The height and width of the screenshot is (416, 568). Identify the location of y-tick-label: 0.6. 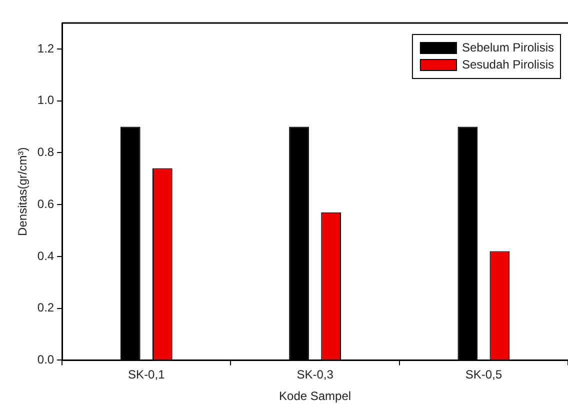
(45, 203).